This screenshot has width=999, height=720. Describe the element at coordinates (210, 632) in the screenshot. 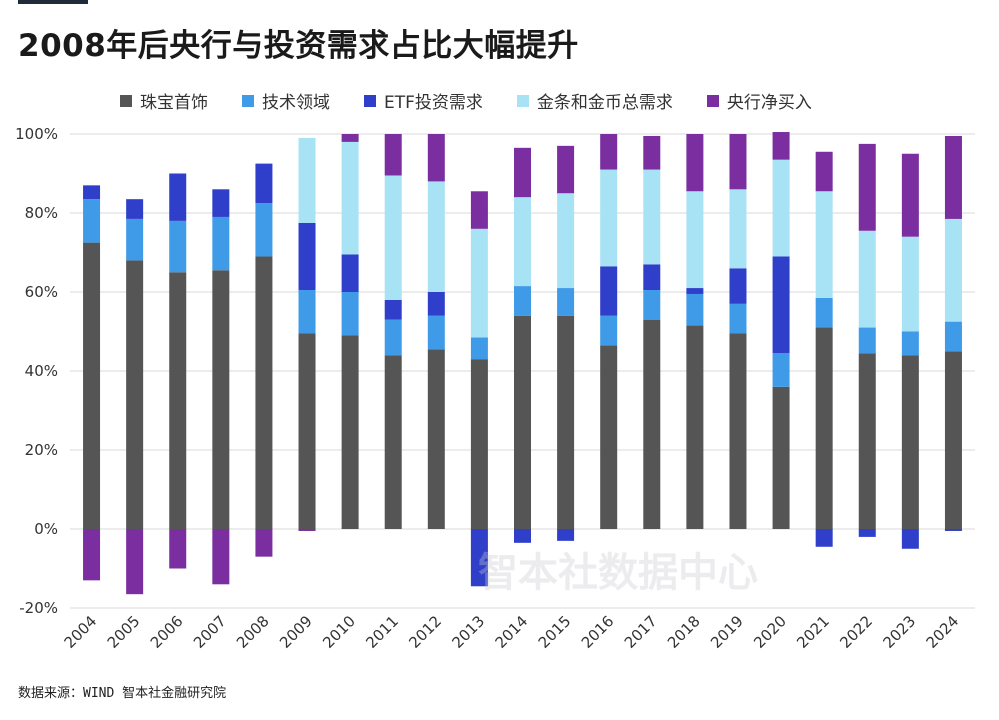

I see `x-tick-label: 2007` at that location.